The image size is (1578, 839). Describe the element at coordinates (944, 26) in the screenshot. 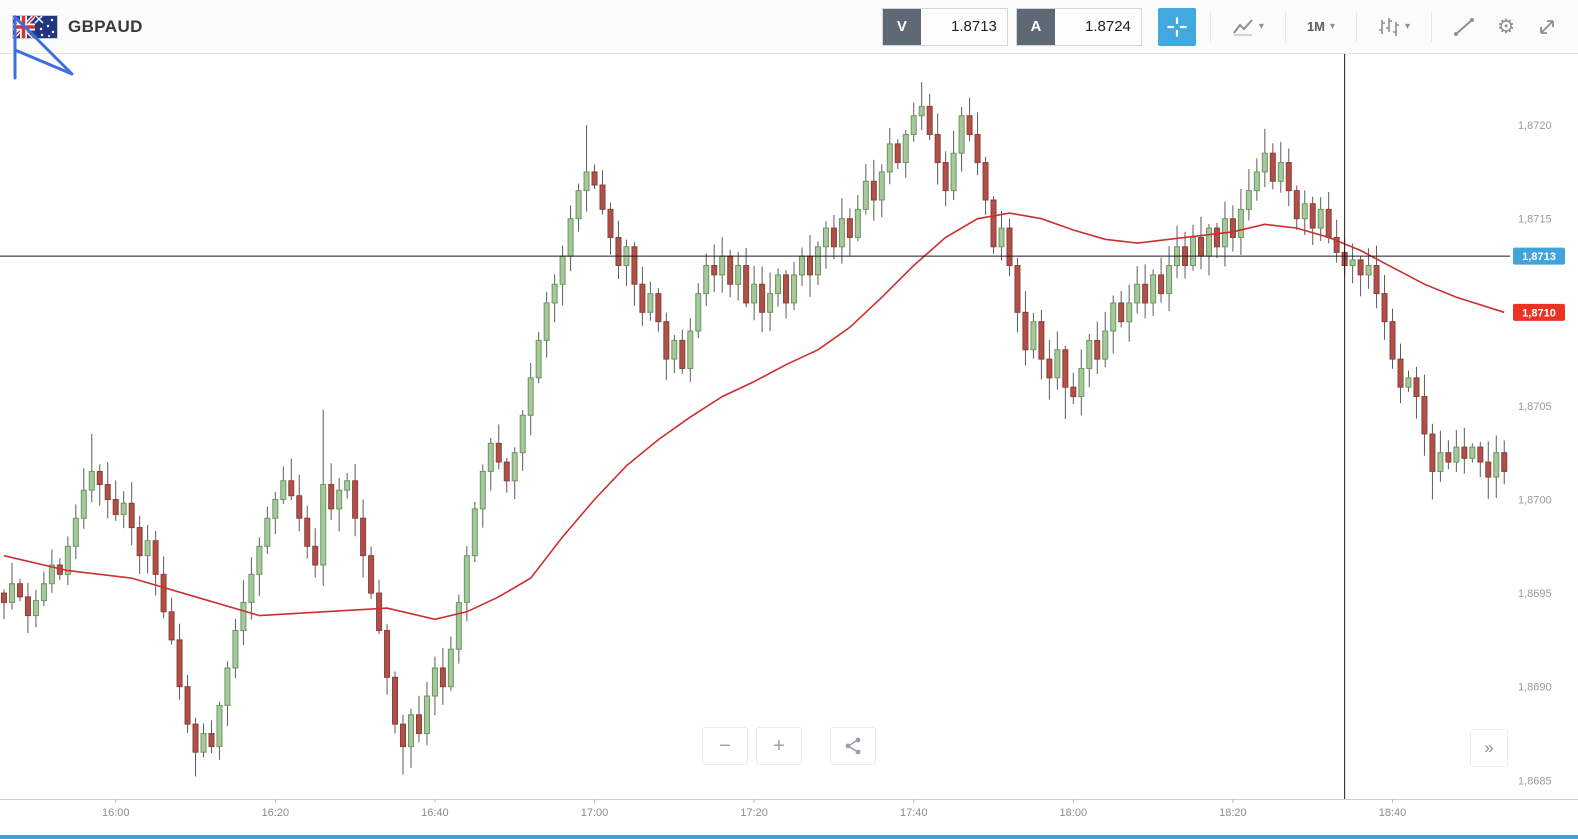

I see `sell-button: V 1.8713` at that location.